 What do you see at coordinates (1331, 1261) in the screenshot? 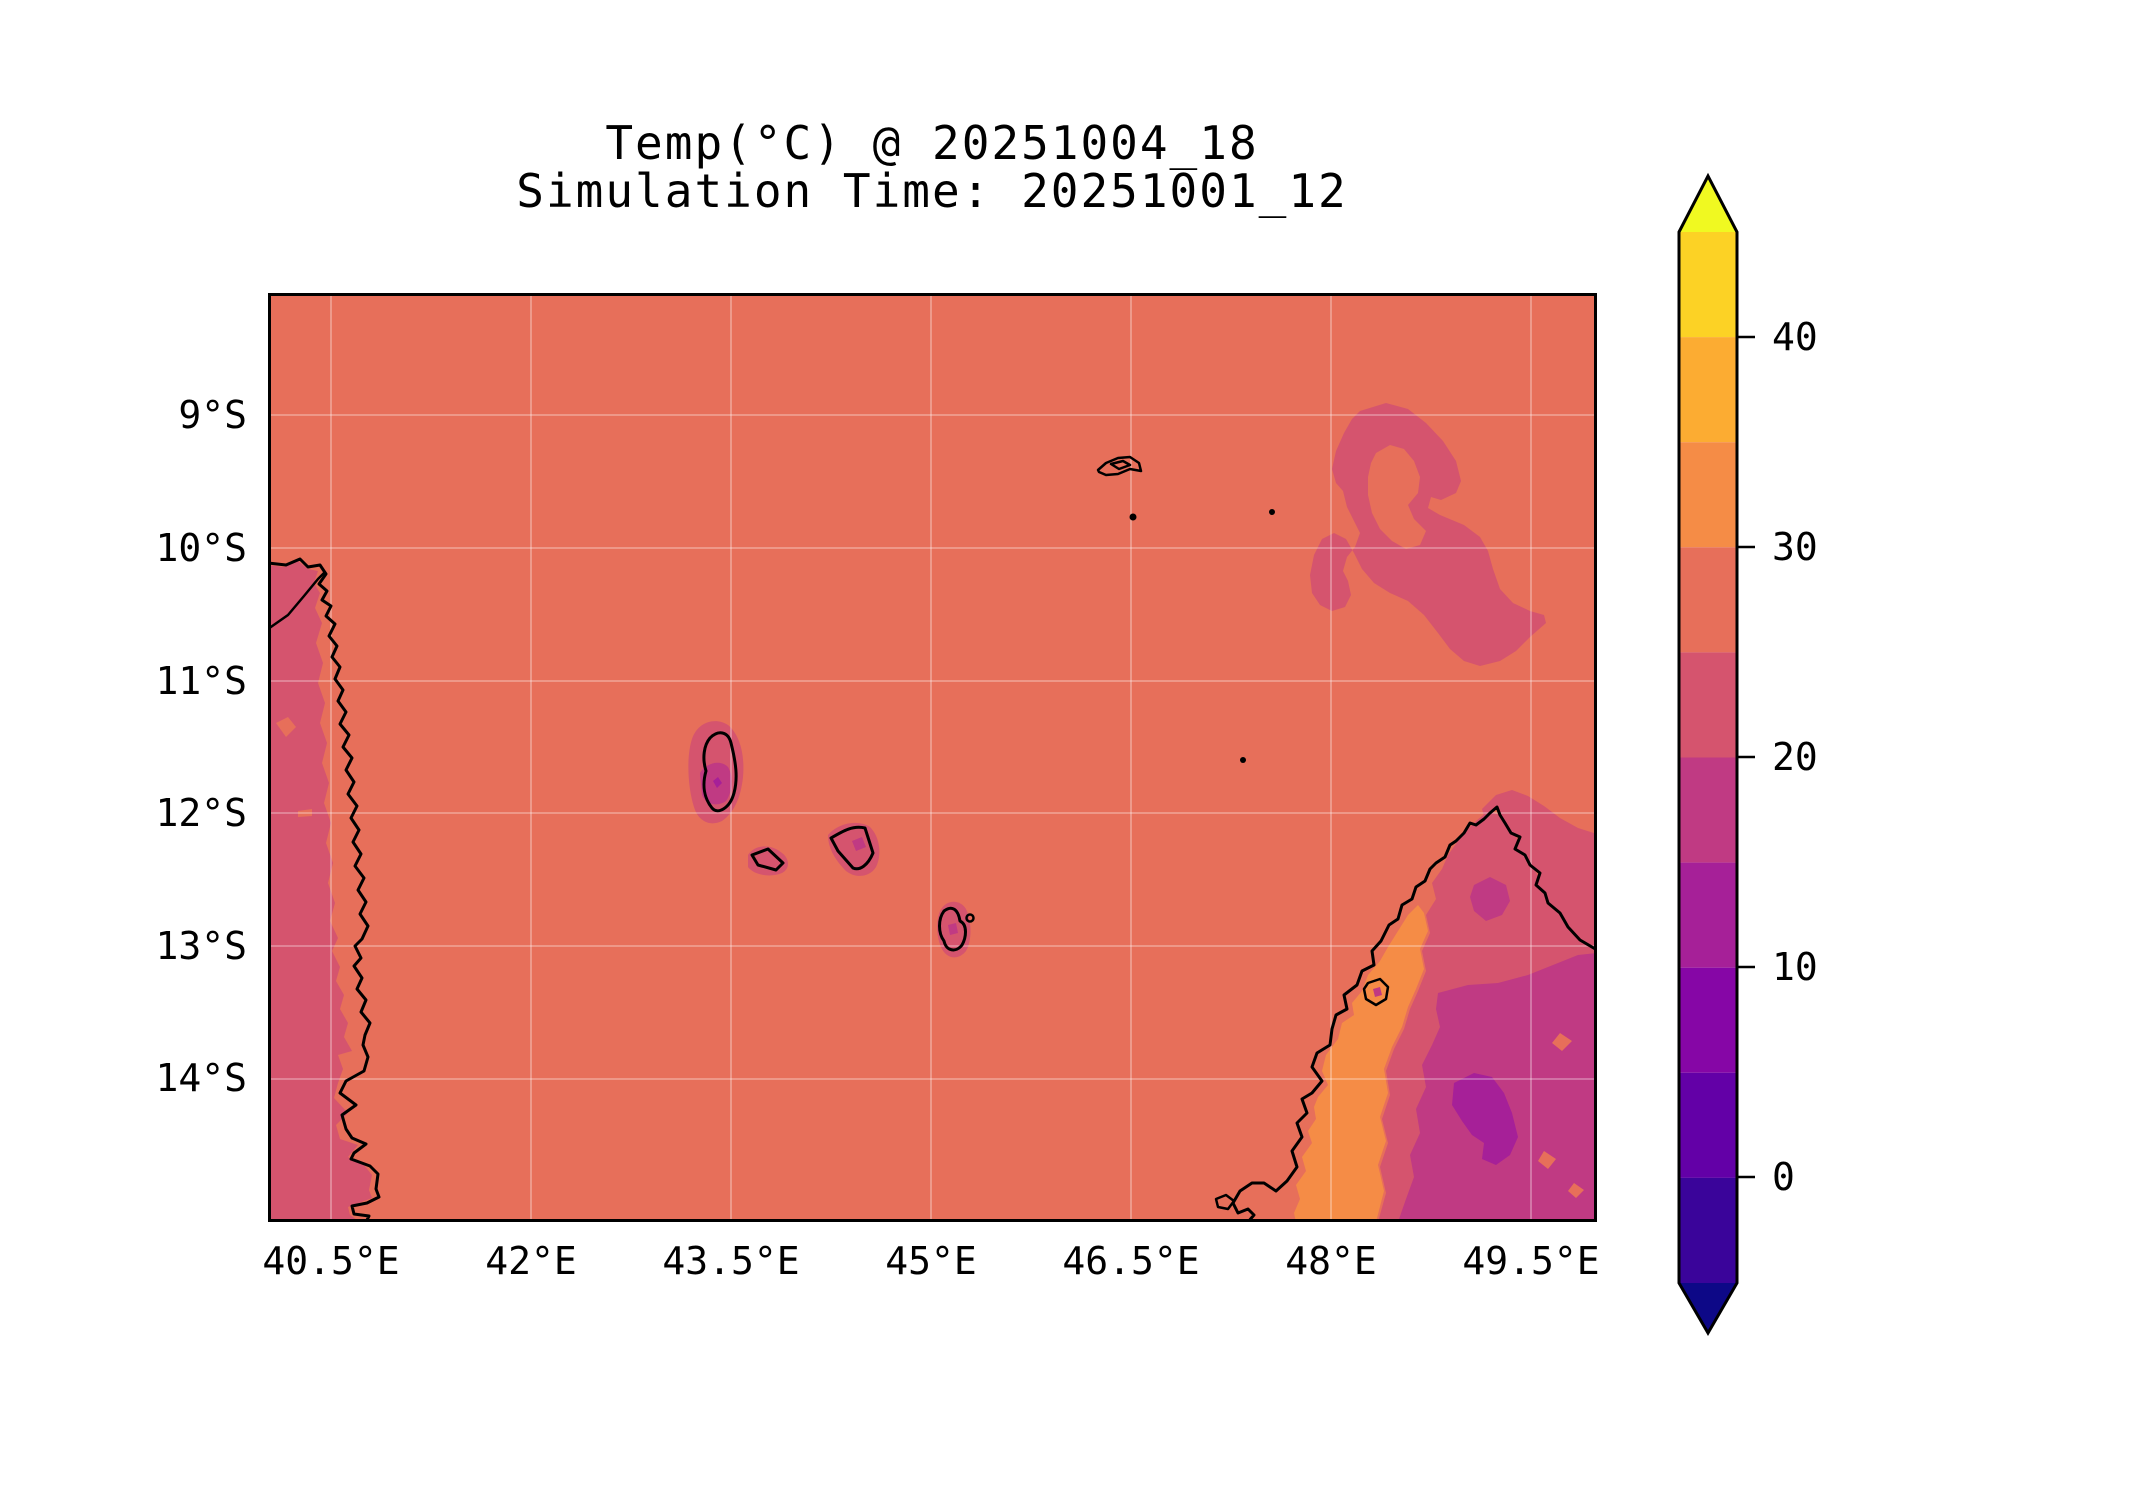
I see `x-tick-48e: 48°E` at bounding box center [1331, 1261].